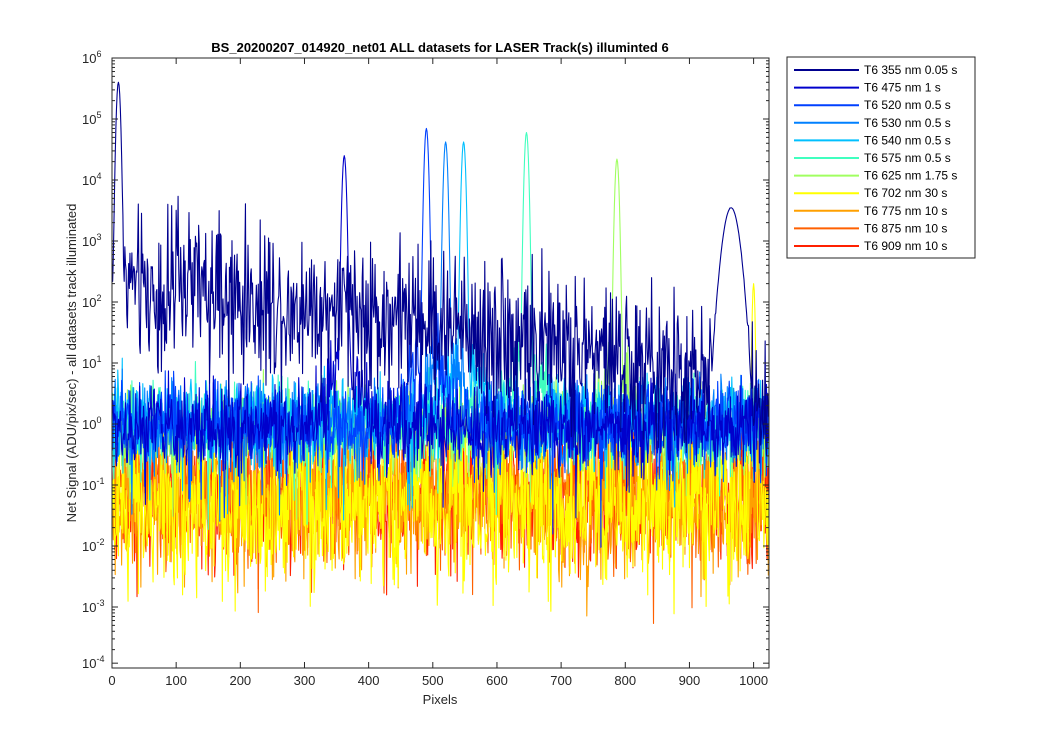 This screenshot has height=750, width=1050. I want to click on y-tick-label: 10⁻², so click(93, 545).